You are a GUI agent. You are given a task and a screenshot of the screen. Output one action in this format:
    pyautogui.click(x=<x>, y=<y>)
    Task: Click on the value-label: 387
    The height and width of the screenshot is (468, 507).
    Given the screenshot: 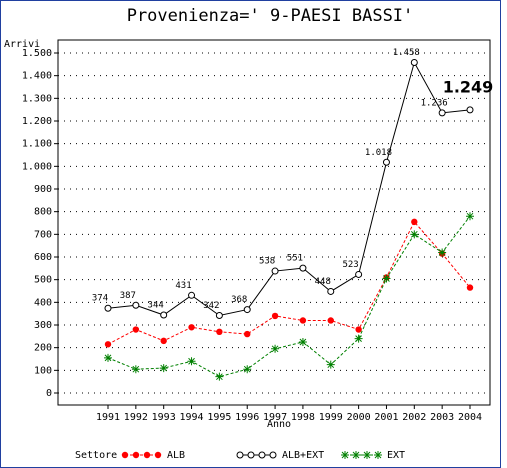 What is the action you would take?
    pyautogui.click(x=128, y=296)
    